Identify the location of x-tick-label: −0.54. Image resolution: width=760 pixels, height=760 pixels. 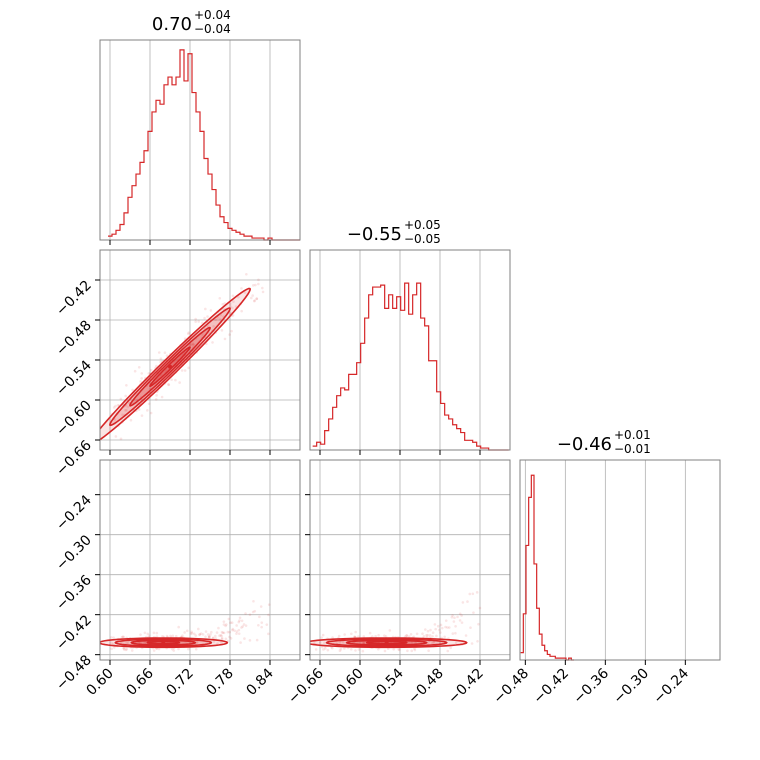
(386, 686).